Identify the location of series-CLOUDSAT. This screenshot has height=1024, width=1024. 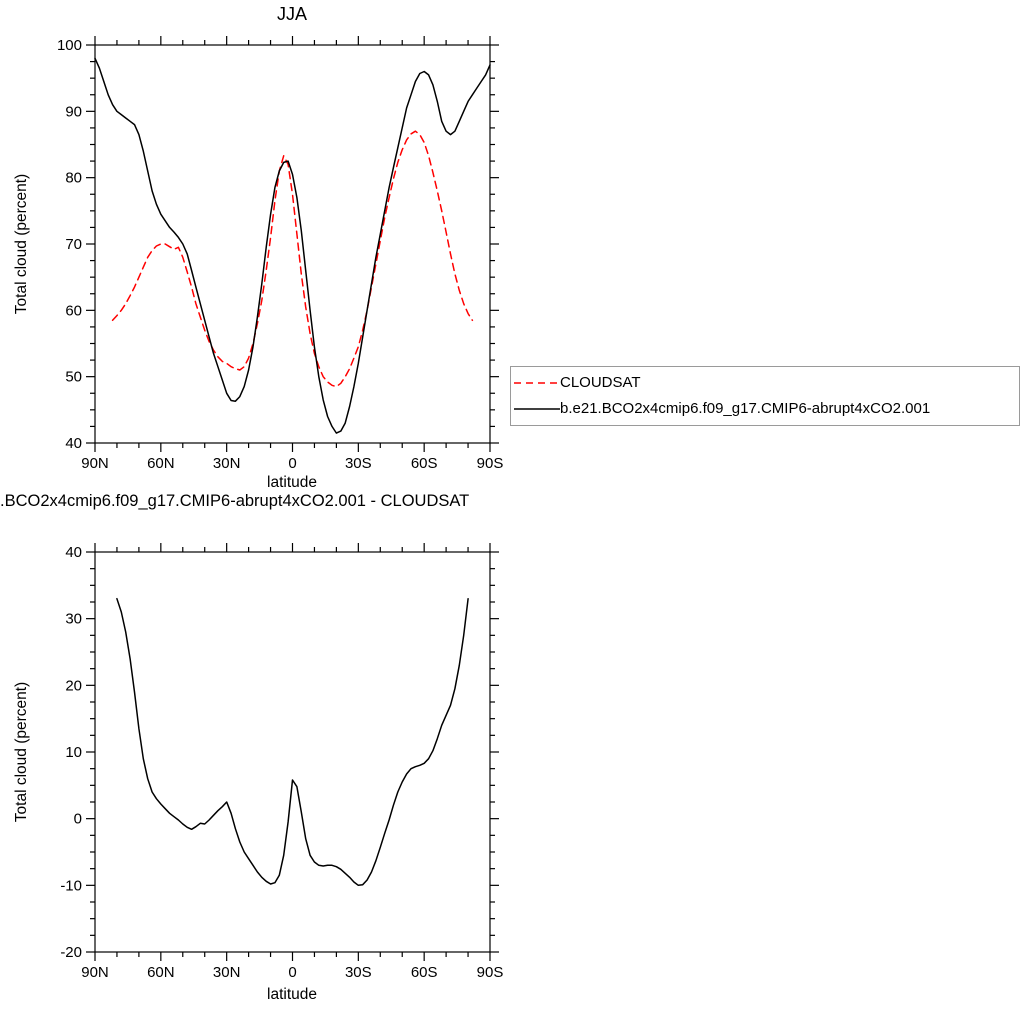
(292, 259).